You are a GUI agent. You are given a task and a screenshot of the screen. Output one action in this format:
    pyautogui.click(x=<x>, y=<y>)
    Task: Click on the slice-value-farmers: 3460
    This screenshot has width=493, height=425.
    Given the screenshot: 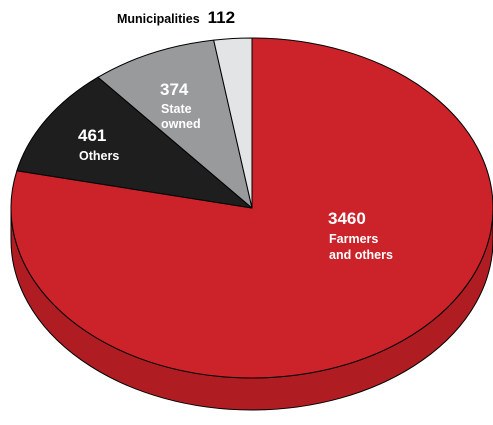 What is the action you would take?
    pyautogui.click(x=347, y=218)
    